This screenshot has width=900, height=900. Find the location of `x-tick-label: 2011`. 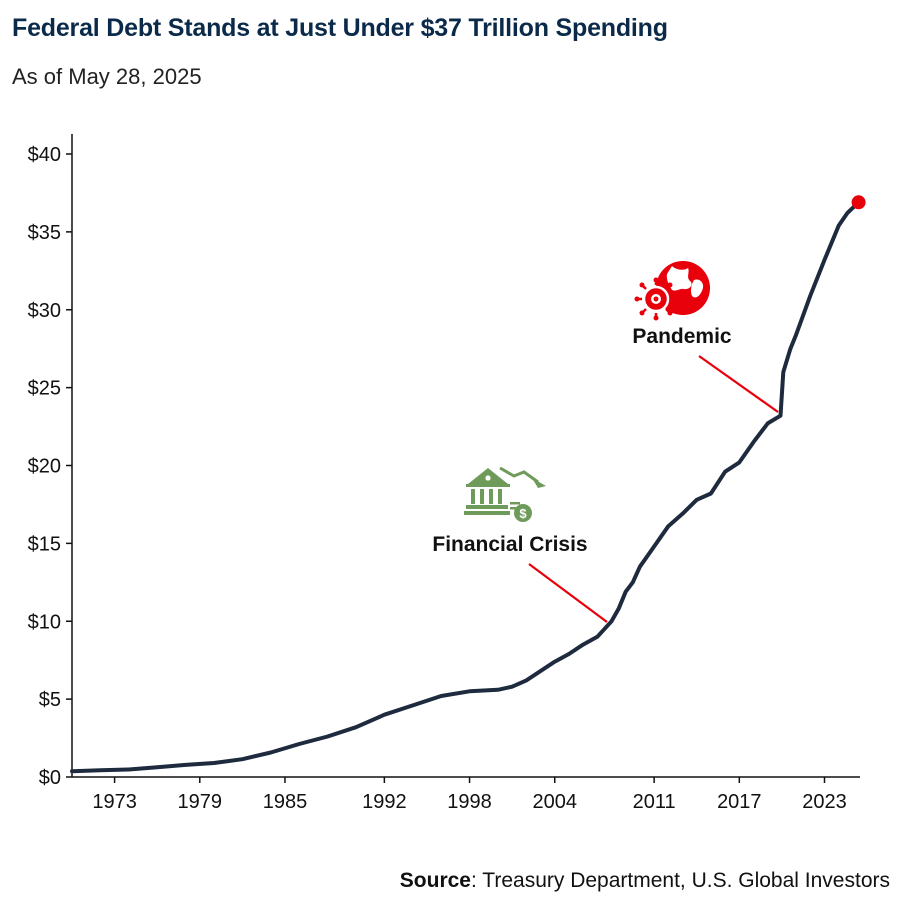

x-tick-label: 2011 is located at coordinates (654, 802).